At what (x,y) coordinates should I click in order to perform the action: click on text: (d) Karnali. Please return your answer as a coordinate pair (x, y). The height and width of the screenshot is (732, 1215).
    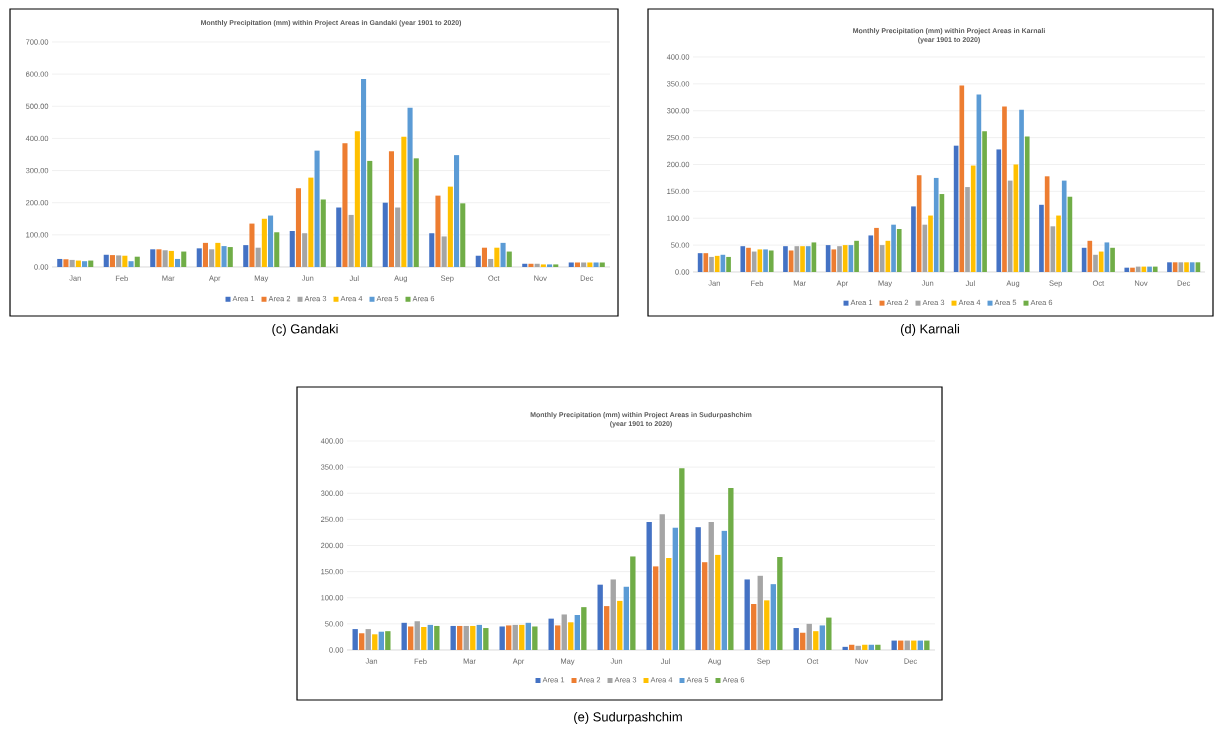
    Looking at the image, I should click on (929, 330).